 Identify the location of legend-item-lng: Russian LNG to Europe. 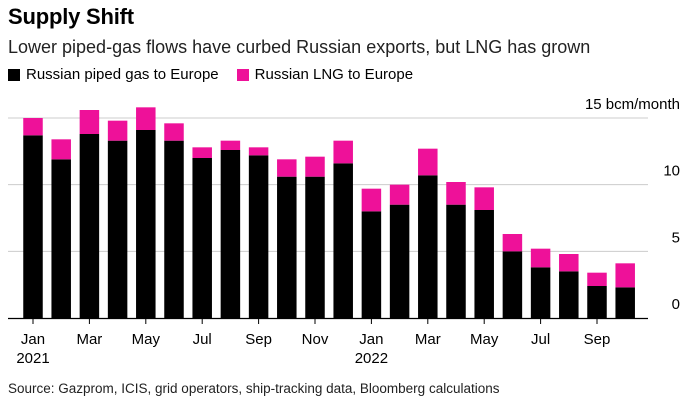
(325, 74).